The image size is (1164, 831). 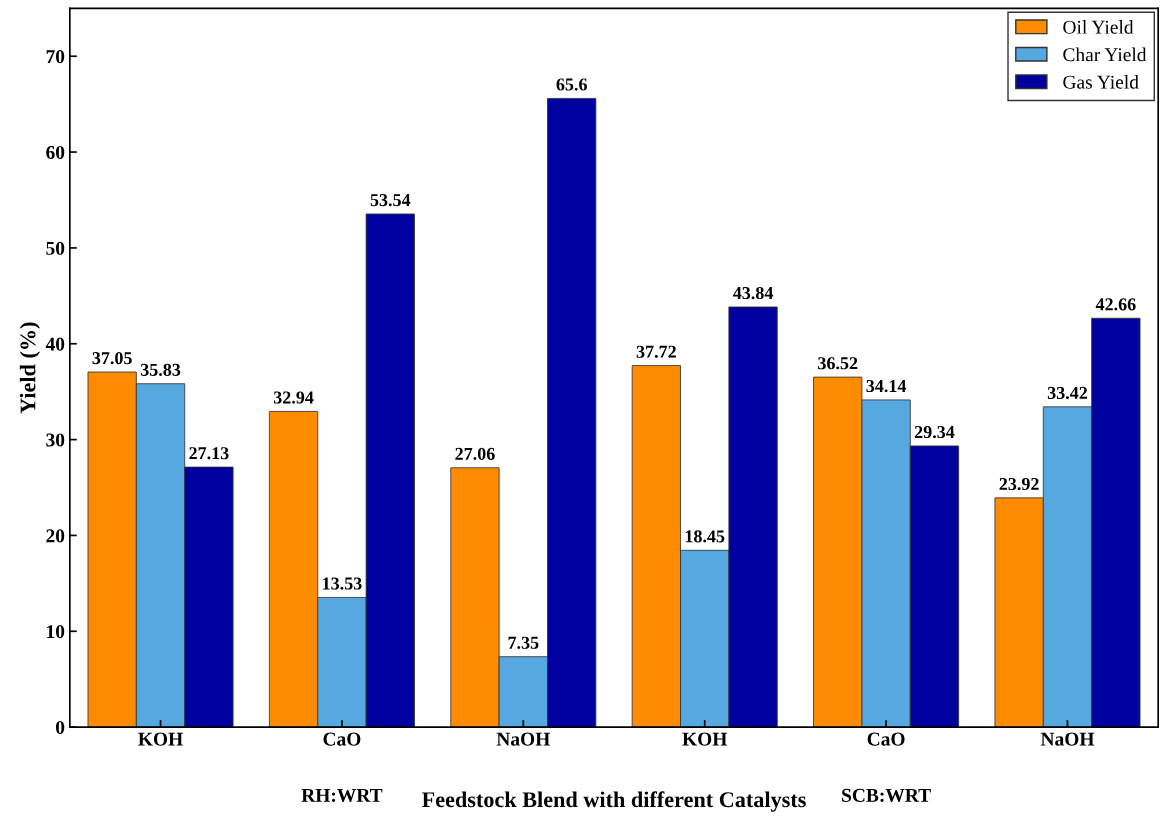 What do you see at coordinates (60, 727) in the screenshot?
I see `y-tick-label: 0` at bounding box center [60, 727].